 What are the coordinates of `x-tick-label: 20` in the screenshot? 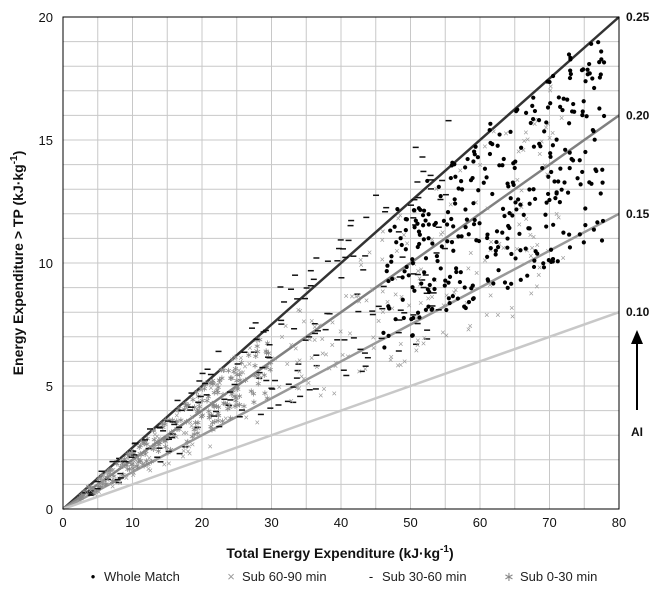 It's located at (202, 522).